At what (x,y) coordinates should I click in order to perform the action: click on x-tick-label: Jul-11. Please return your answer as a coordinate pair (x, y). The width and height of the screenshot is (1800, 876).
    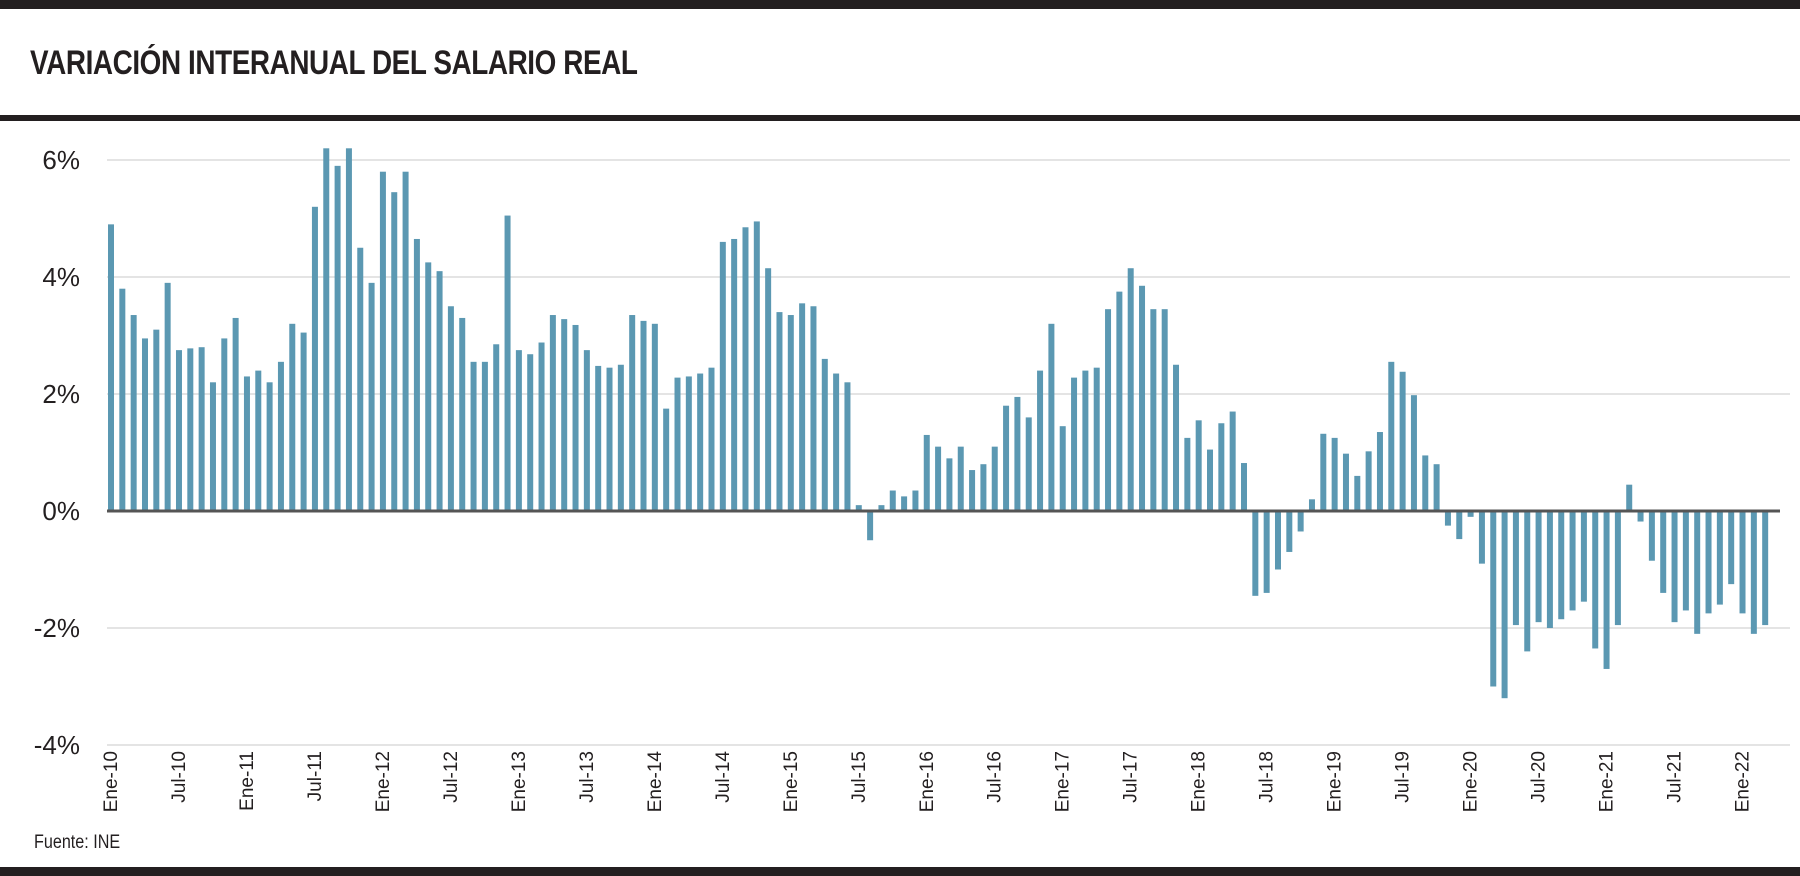
    Looking at the image, I should click on (315, 776).